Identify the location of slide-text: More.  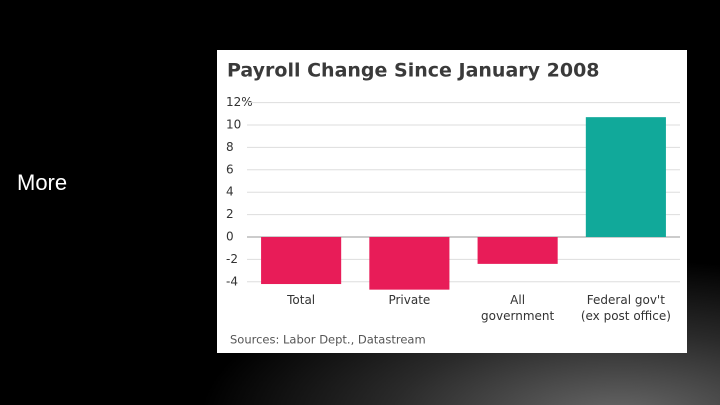
(42, 182).